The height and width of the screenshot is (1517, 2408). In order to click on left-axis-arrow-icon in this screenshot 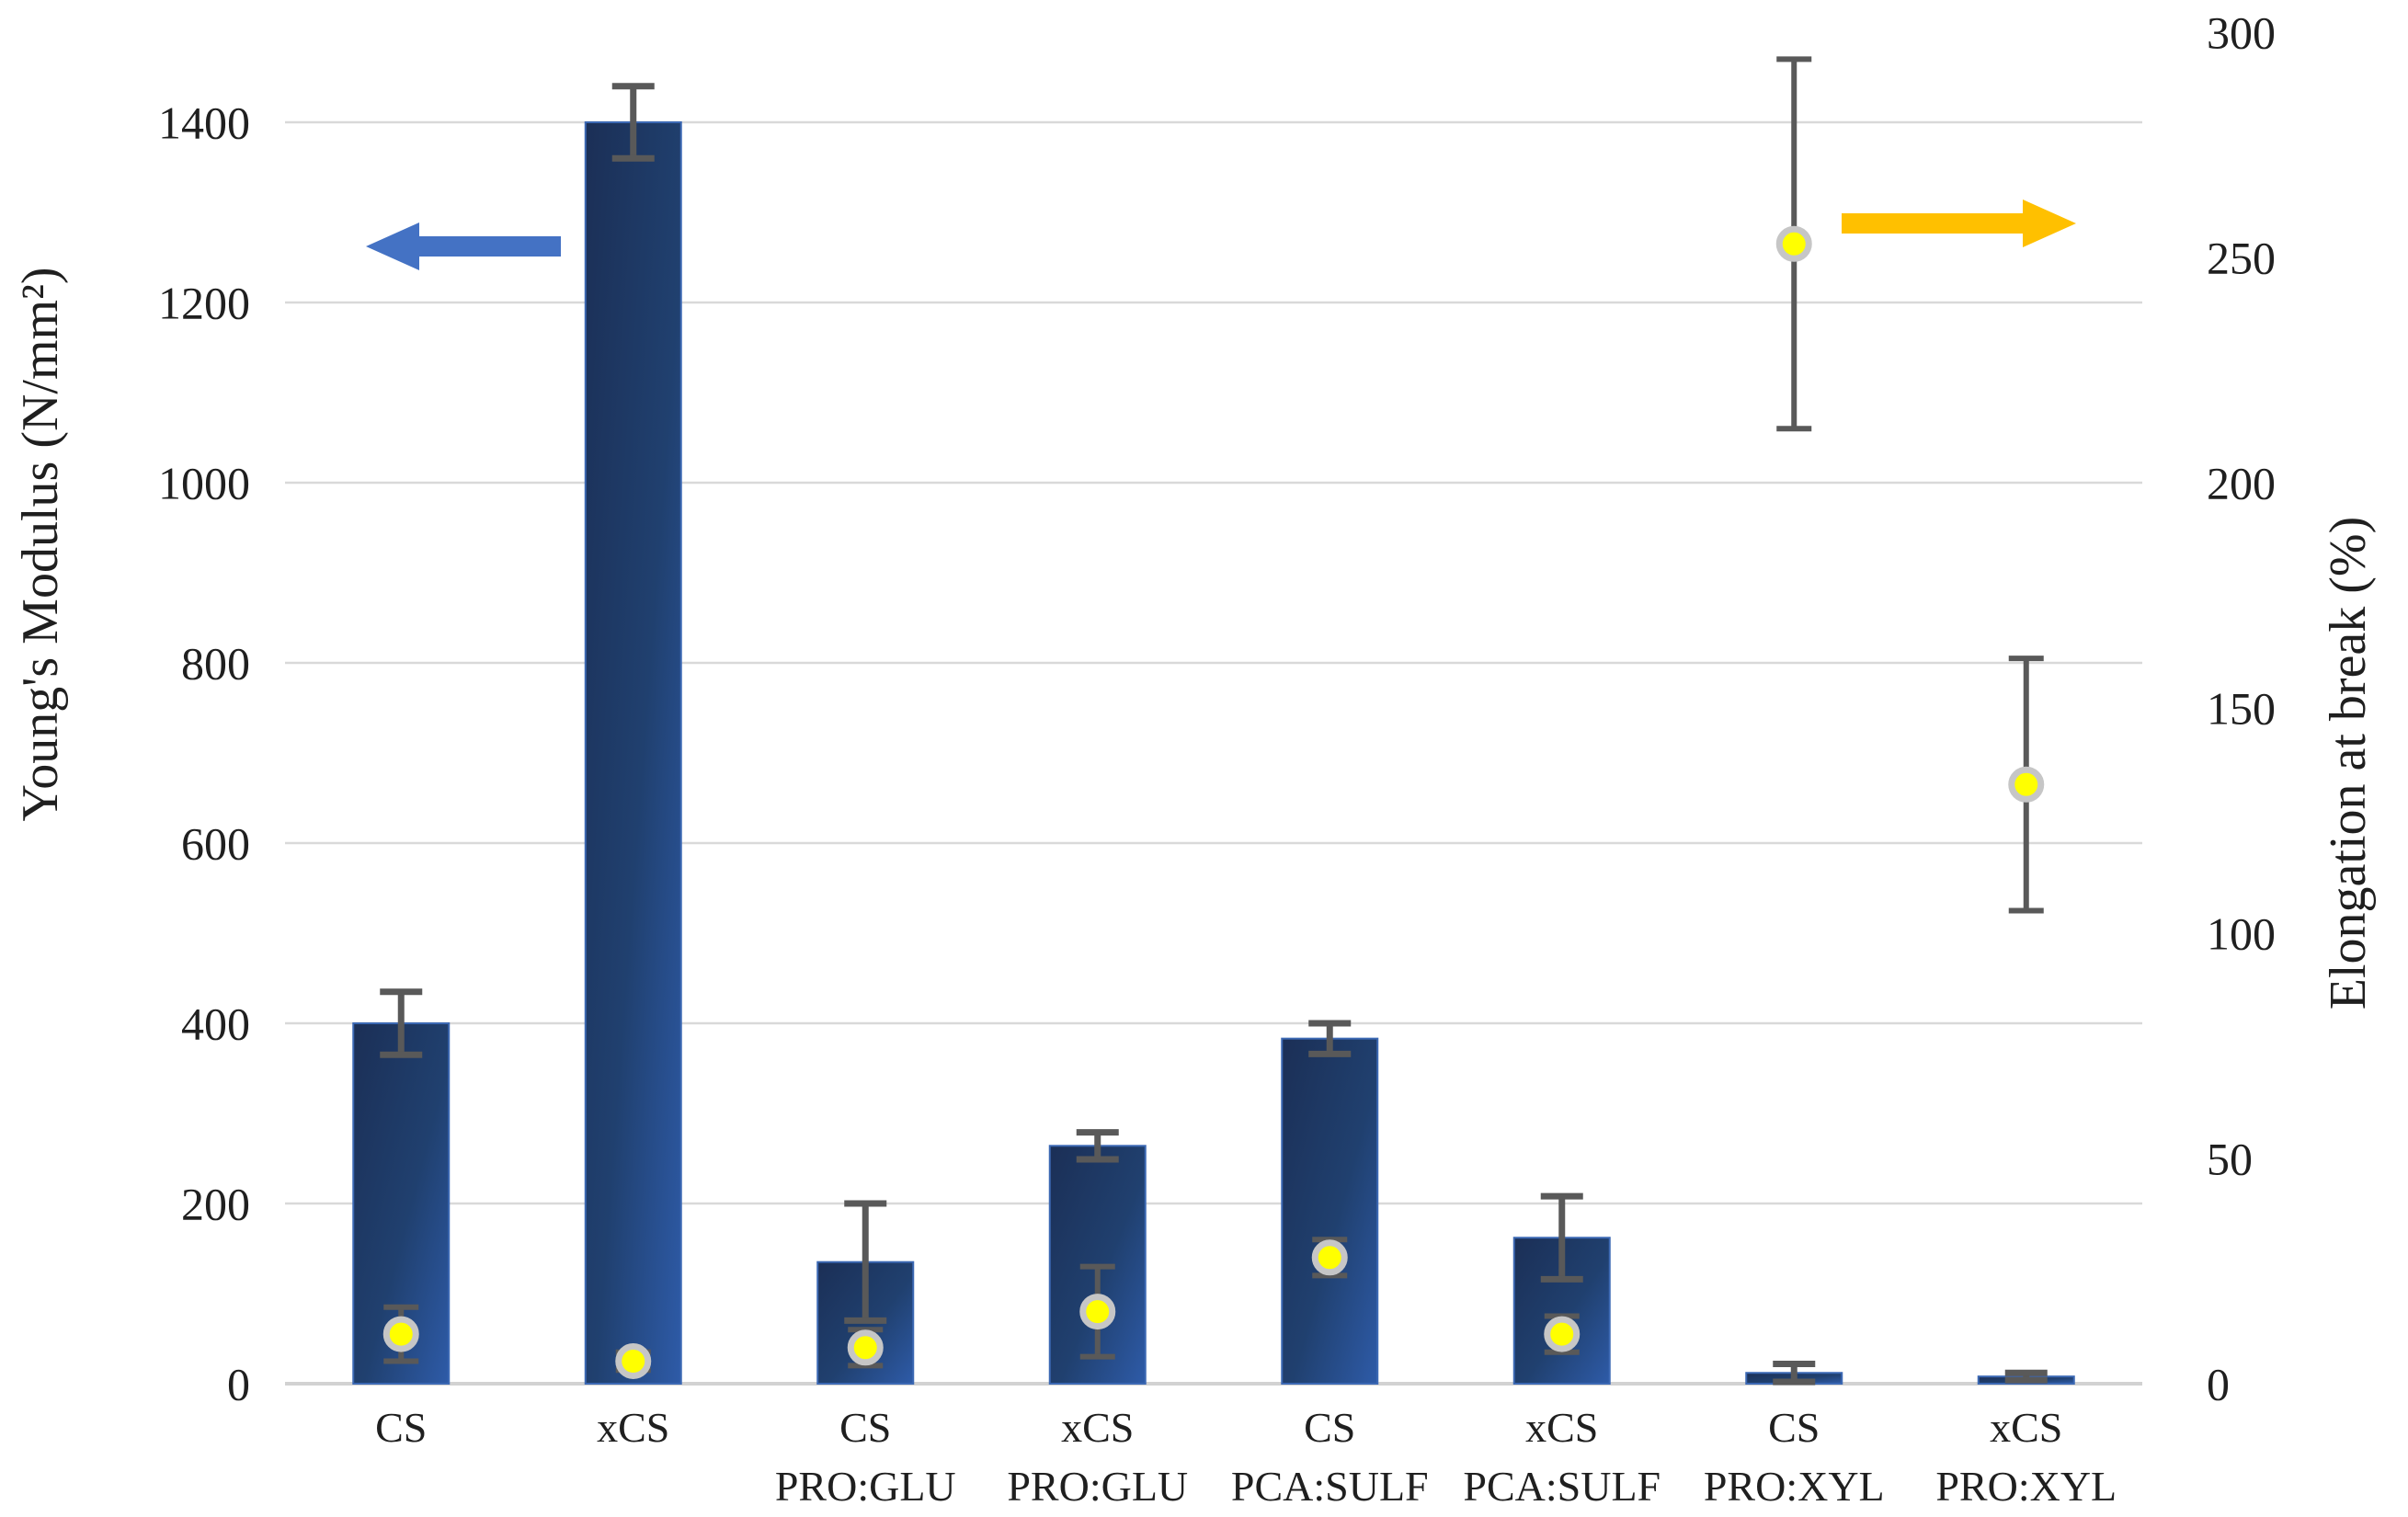, I will do `click(464, 246)`.